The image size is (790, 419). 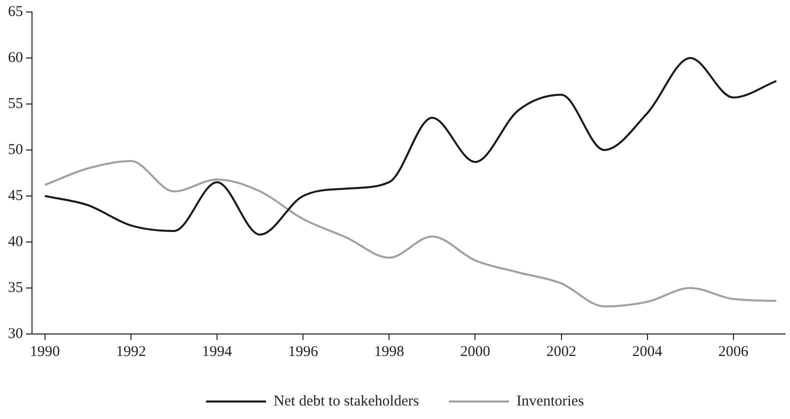 I want to click on y-tick-label: 45, so click(x=15, y=196).